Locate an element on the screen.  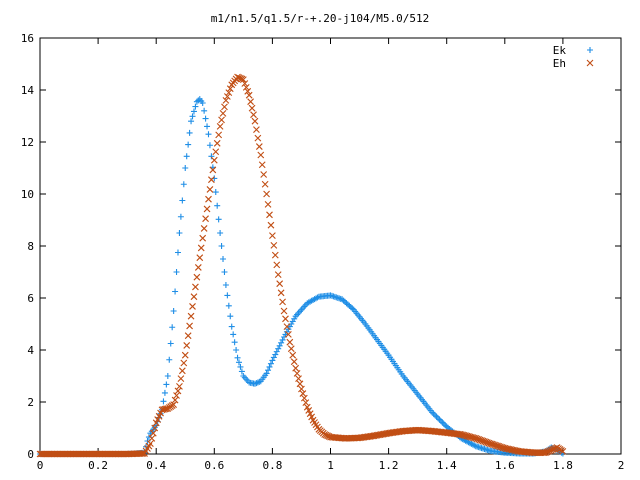
x-tick-label: 1.8 is located at coordinates (563, 465).